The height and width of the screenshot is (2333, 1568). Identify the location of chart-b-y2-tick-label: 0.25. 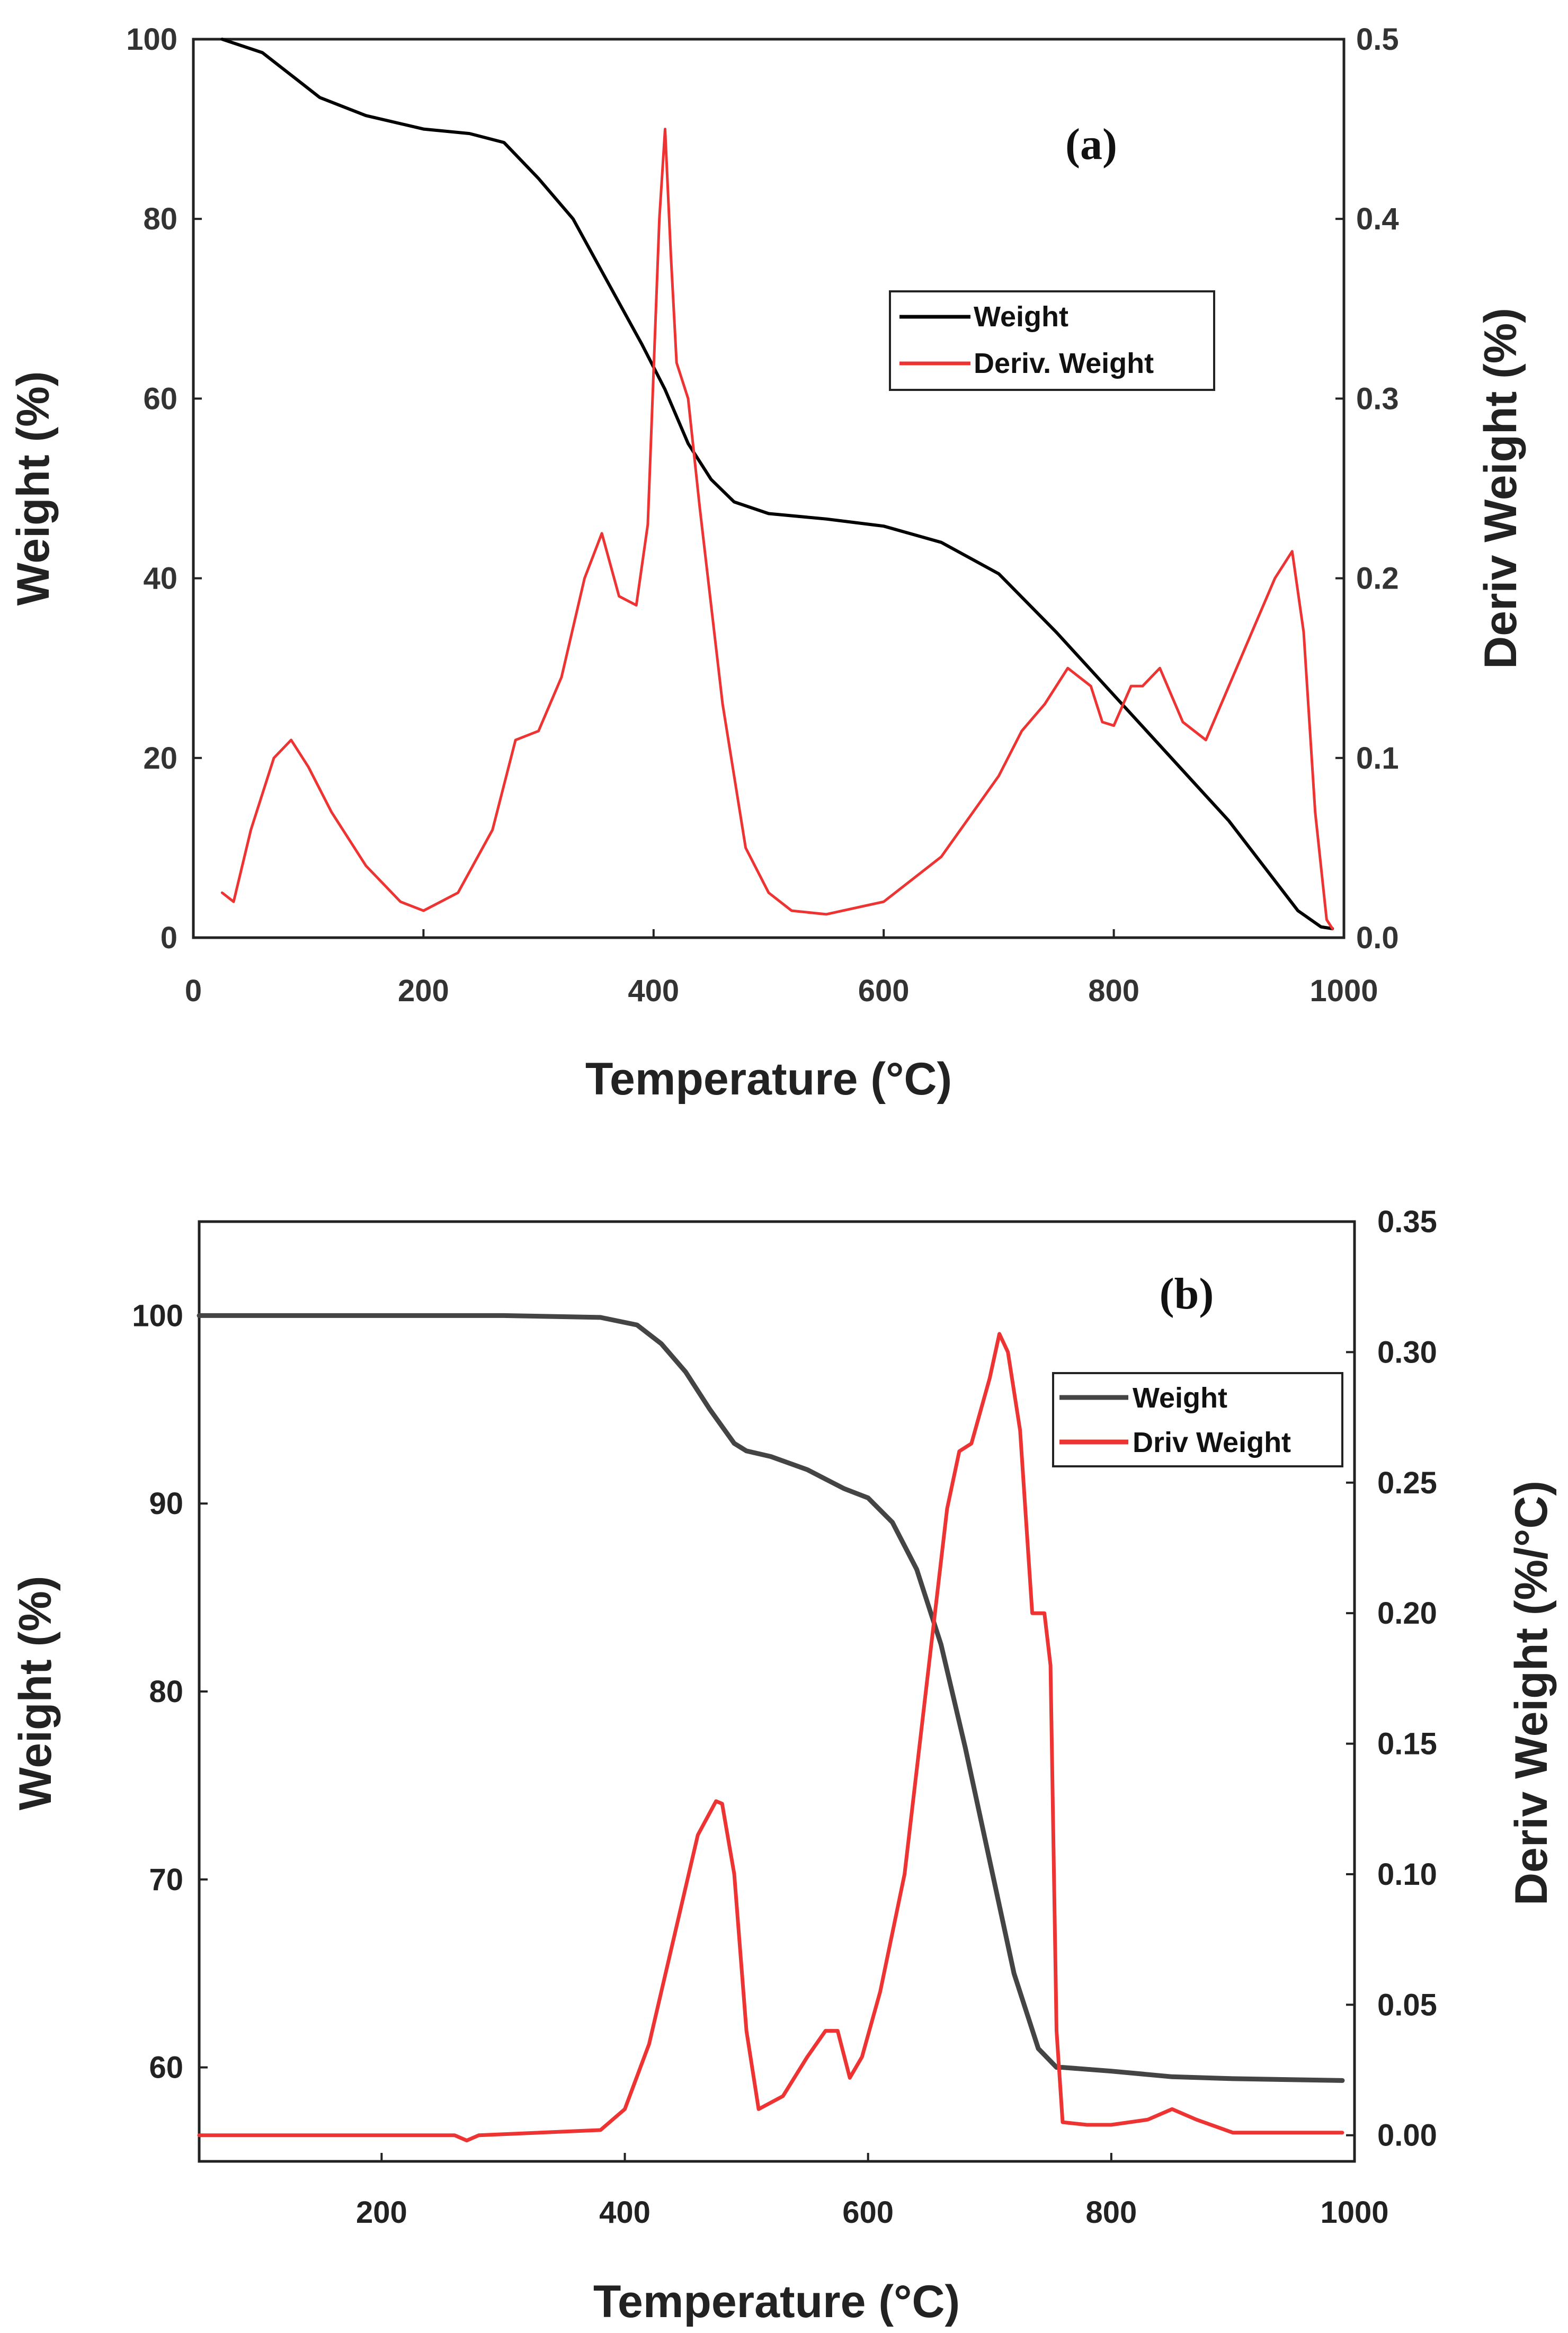
(1407, 1483).